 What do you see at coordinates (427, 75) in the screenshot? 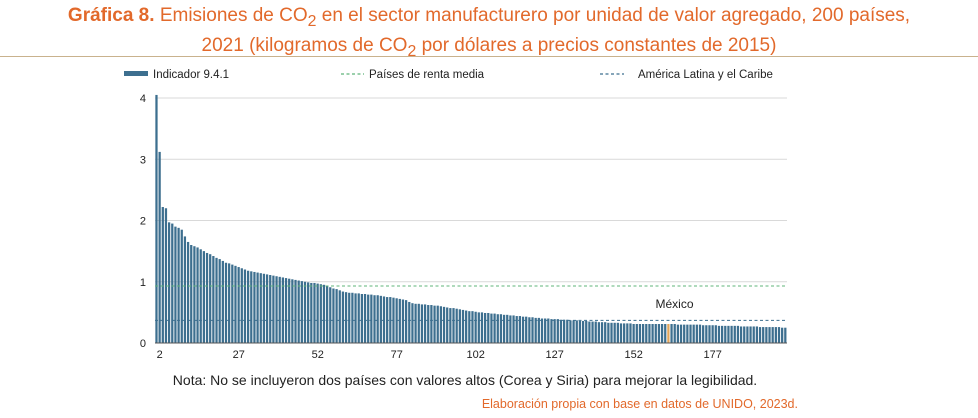
I see `legend-label-middle-income: Países de renta media` at bounding box center [427, 75].